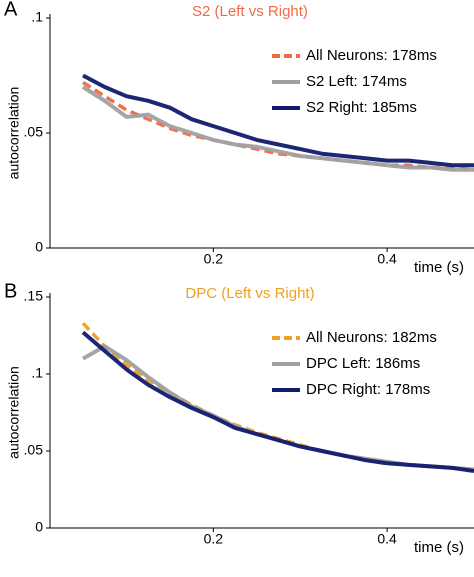  Describe the element at coordinates (10, 291) in the screenshot. I see `panel-label: B` at that location.